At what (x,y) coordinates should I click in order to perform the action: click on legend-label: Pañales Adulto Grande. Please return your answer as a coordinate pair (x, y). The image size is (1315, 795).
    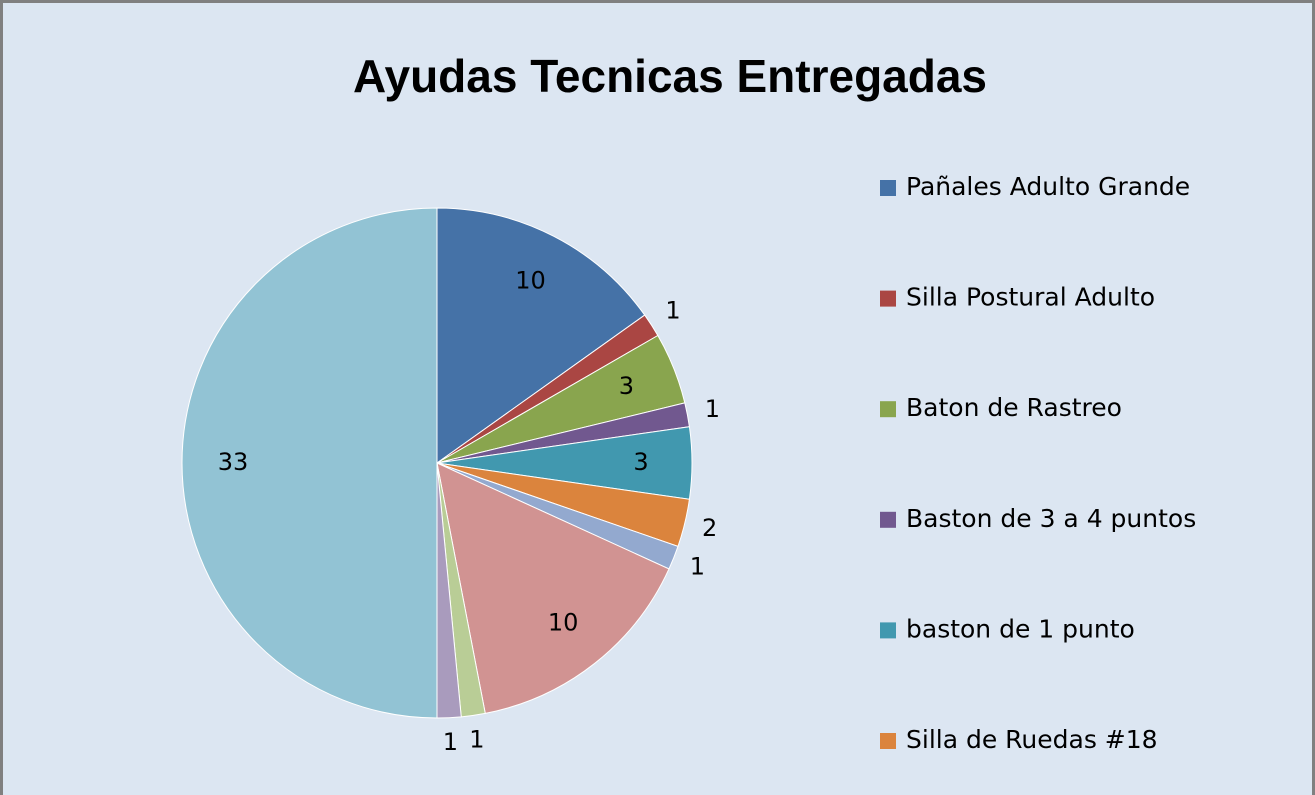
    Looking at the image, I should click on (1048, 186).